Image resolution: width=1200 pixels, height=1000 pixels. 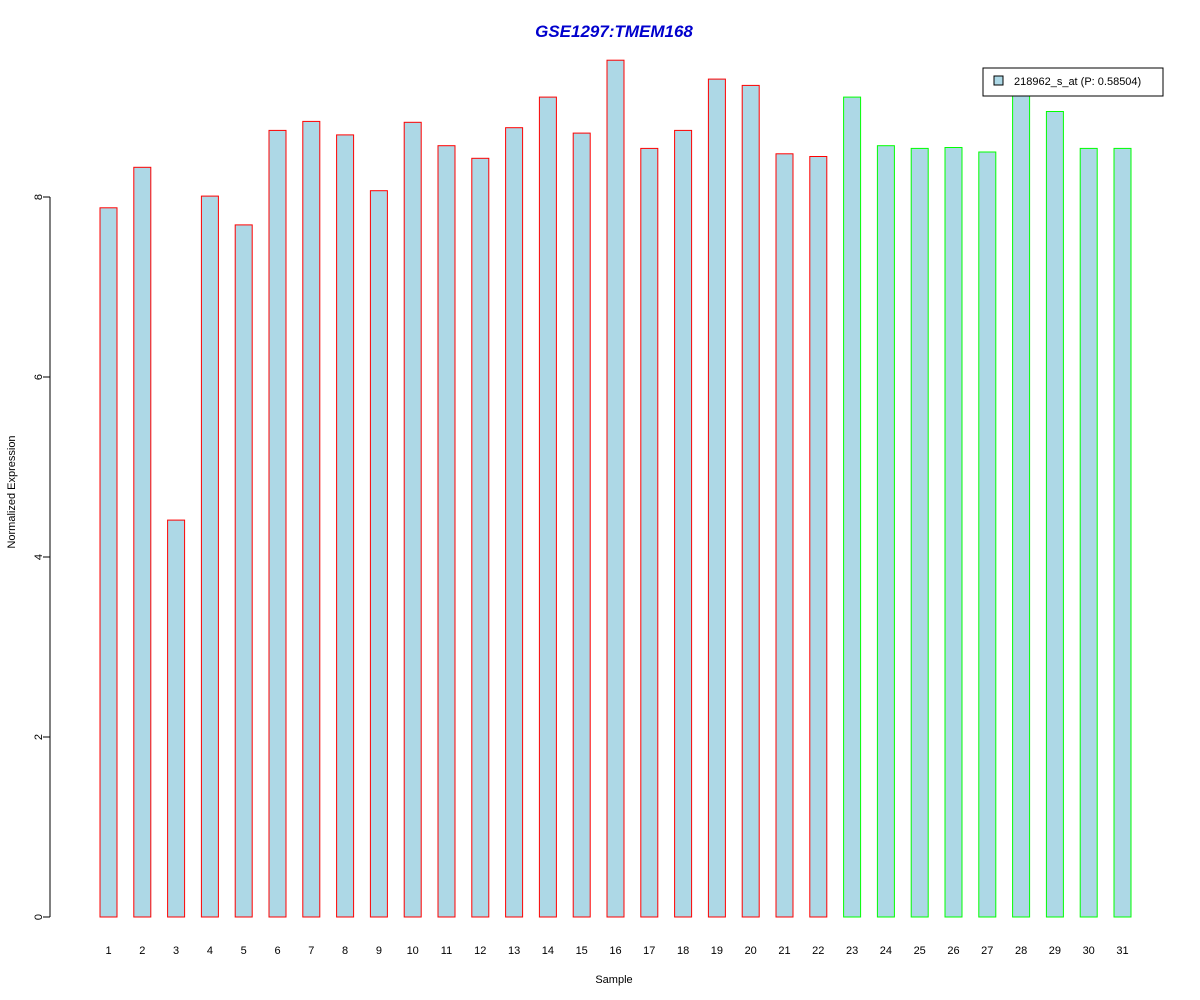 I want to click on legend-box, so click(x=1073, y=82).